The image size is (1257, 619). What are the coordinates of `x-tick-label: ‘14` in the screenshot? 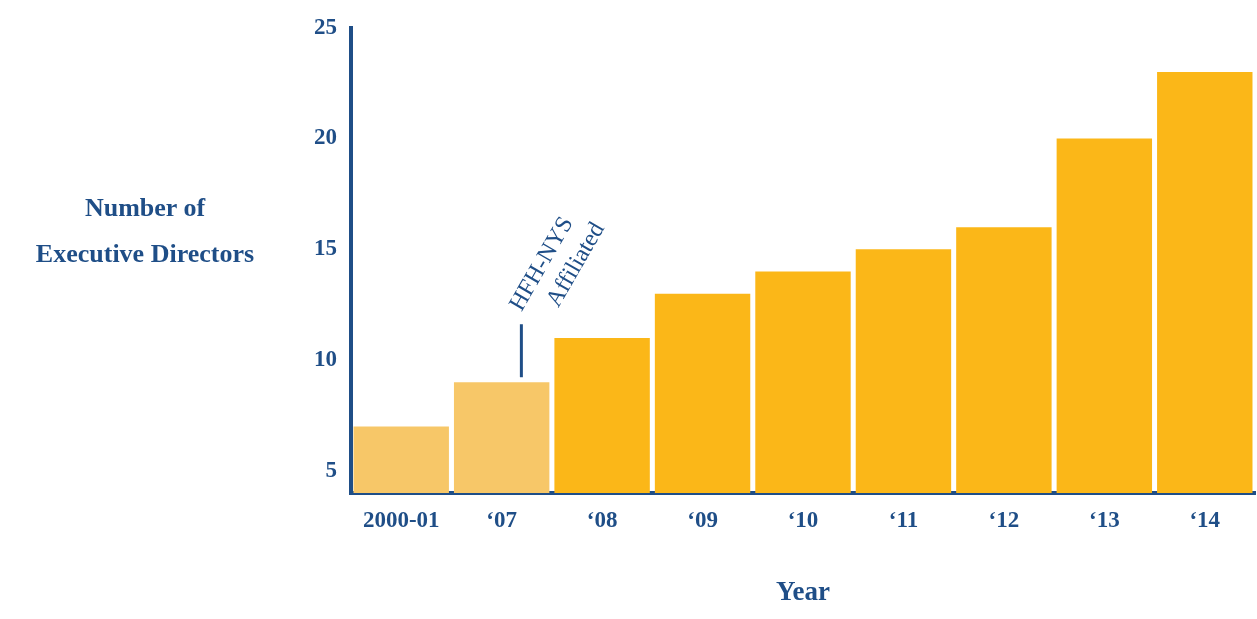 It's located at (1205, 519).